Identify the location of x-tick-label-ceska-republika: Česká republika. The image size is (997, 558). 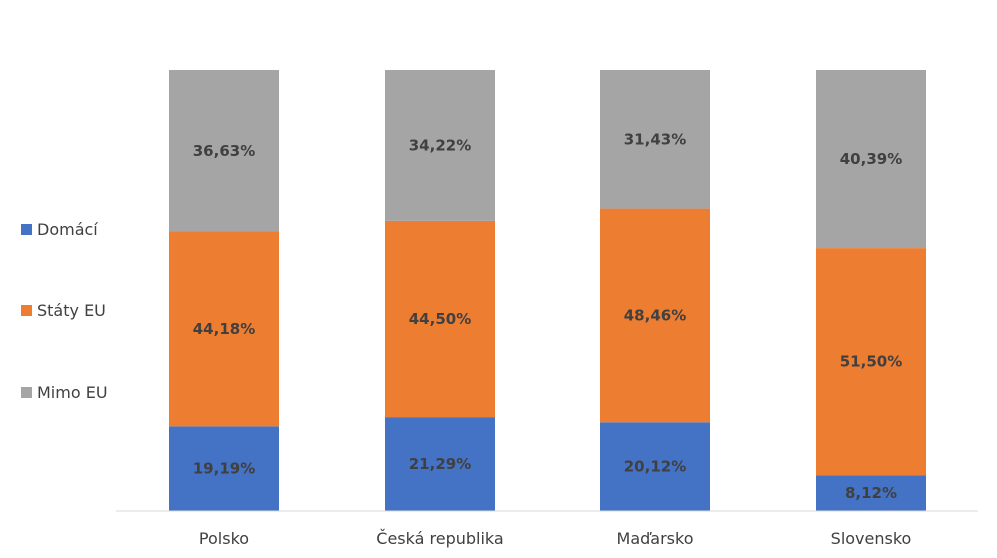
(439, 538).